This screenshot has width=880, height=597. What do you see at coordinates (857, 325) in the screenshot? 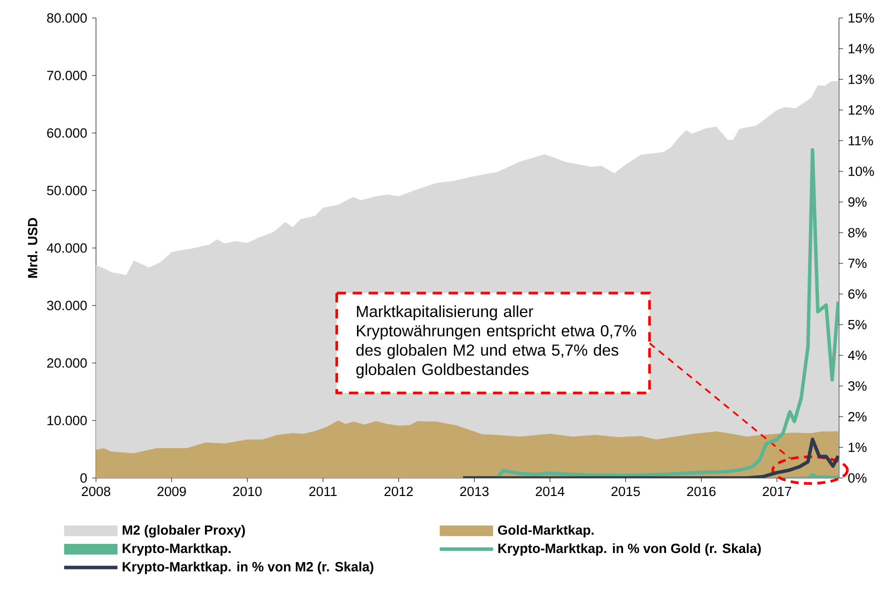
I see `y2-tick-label: 5%` at bounding box center [857, 325].